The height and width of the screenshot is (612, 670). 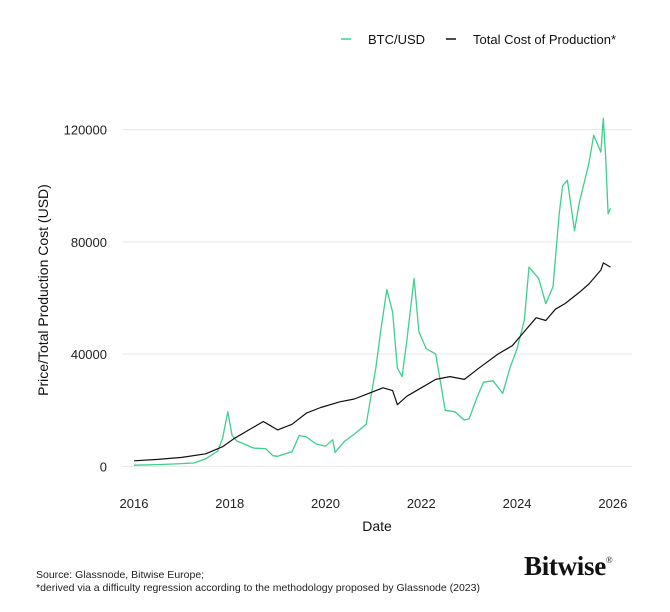 What do you see at coordinates (89, 242) in the screenshot?
I see `y-tick-label: 80000` at bounding box center [89, 242].